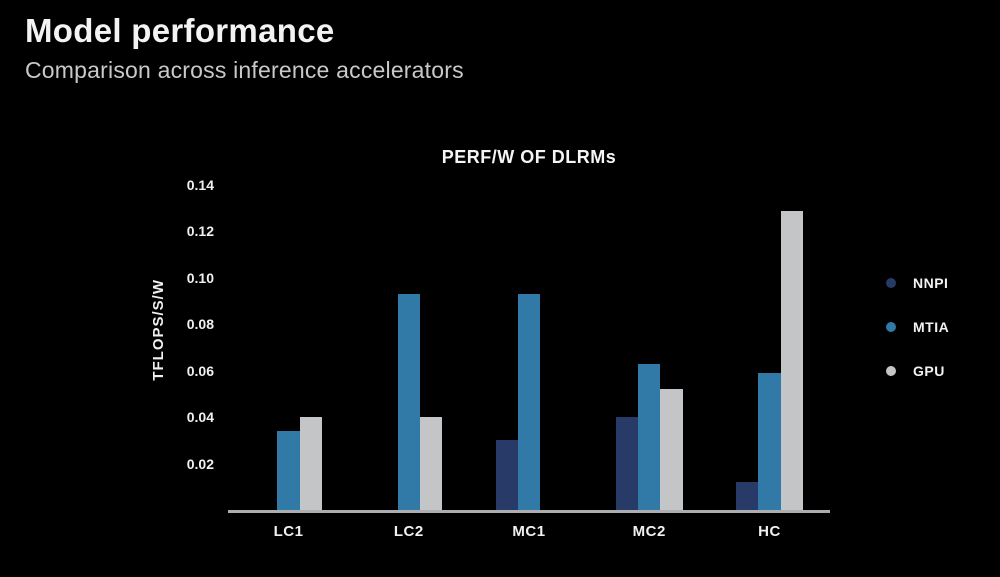 This screenshot has height=577, width=1000. What do you see at coordinates (747, 496) in the screenshot?
I see `bar-nnpi-hc` at bounding box center [747, 496].